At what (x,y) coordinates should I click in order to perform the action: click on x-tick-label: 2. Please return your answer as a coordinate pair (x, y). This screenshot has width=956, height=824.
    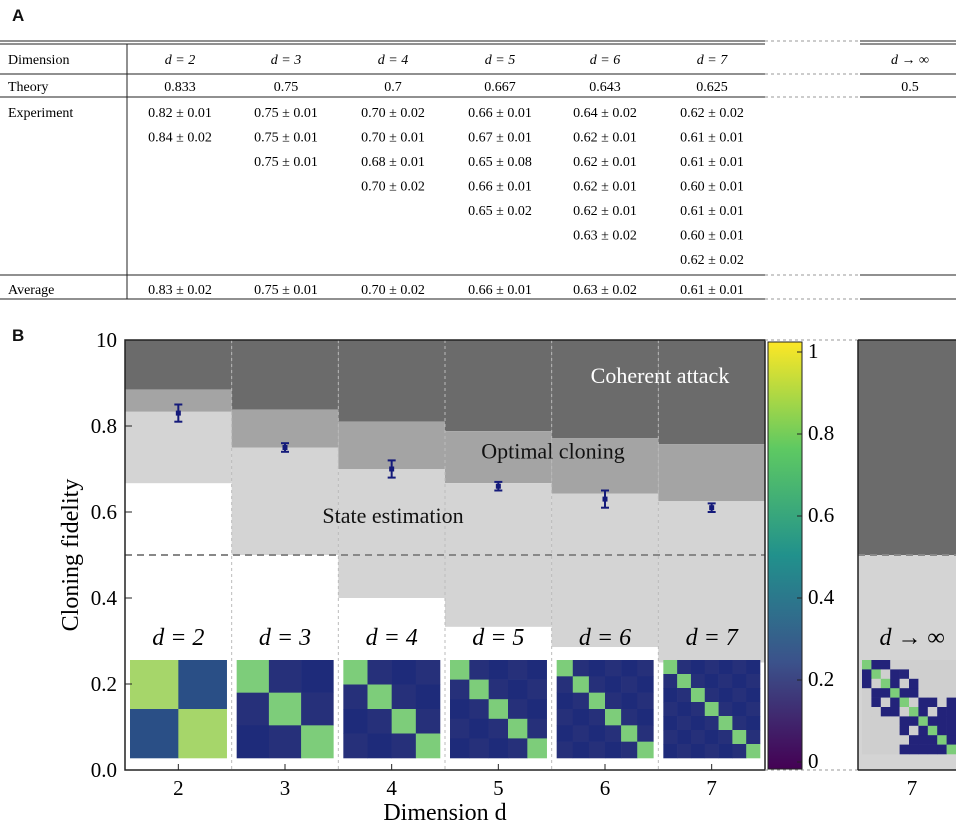
    Looking at the image, I should click on (178, 788).